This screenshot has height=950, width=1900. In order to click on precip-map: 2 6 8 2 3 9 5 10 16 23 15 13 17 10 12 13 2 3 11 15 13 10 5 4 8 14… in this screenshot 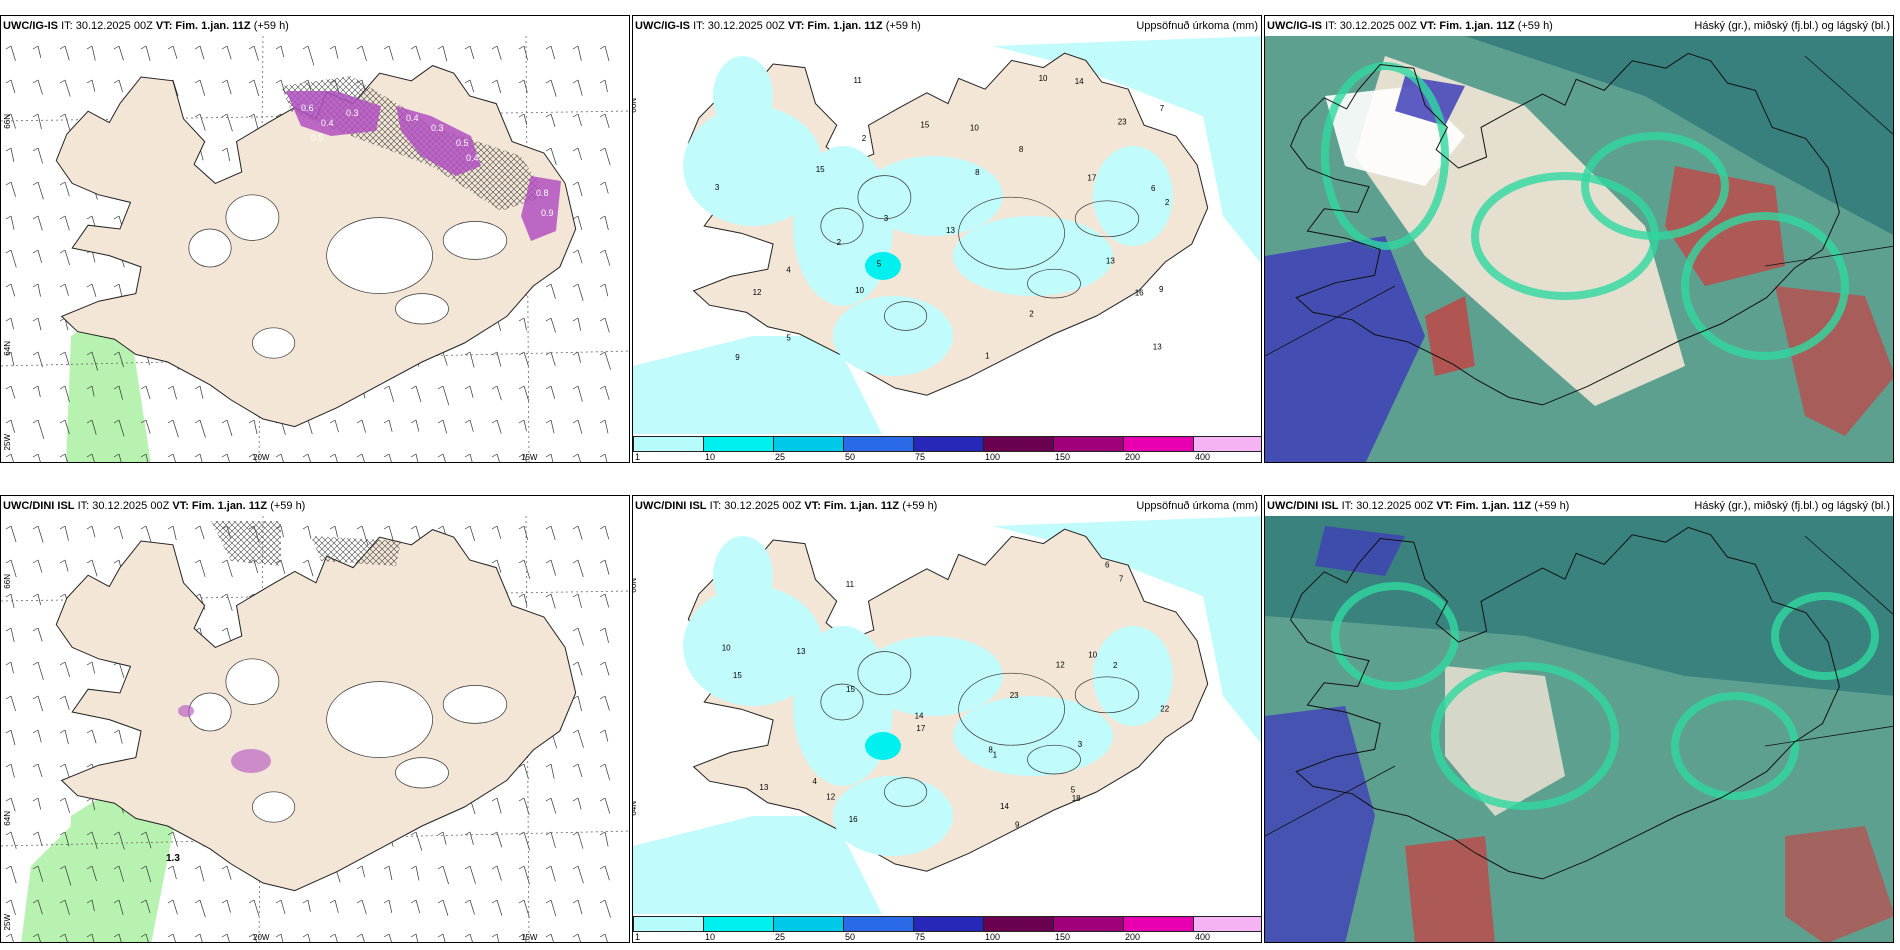, I will do `click(947, 249)`.